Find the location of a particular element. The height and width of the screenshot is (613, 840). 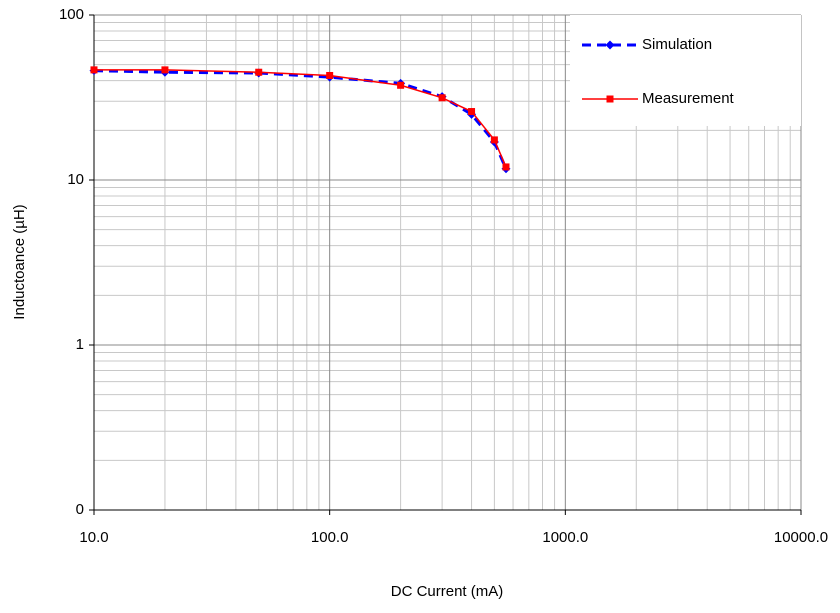

y-tick-label: 100 is located at coordinates (71, 14).